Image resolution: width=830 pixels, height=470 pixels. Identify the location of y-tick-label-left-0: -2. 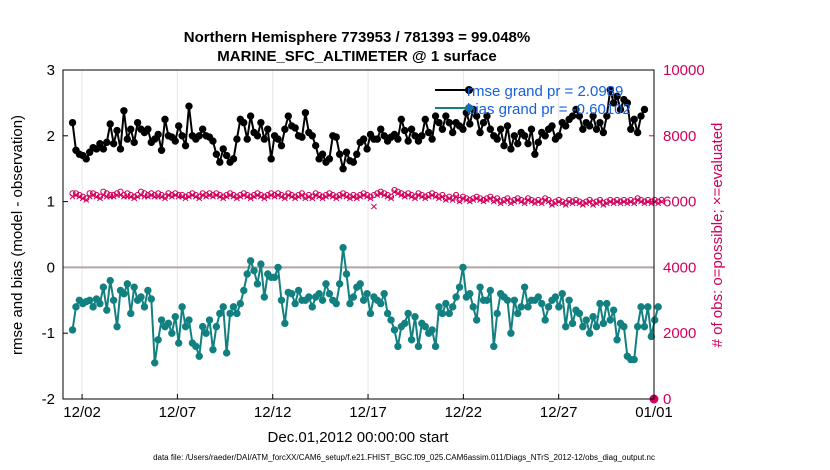
(48, 399).